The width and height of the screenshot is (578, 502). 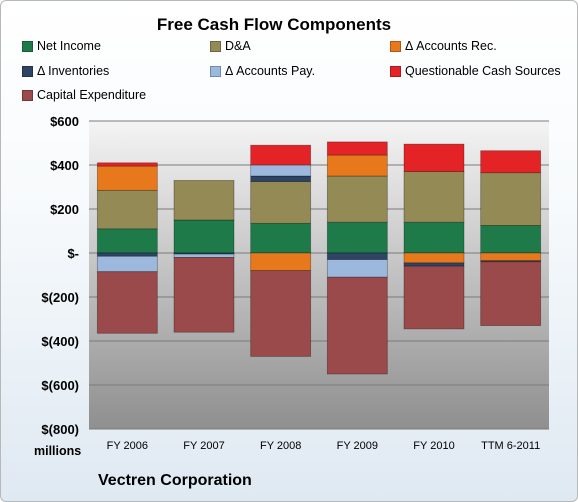 What do you see at coordinates (60, 297) in the screenshot?
I see `y-tick-label: $(200)` at bounding box center [60, 297].